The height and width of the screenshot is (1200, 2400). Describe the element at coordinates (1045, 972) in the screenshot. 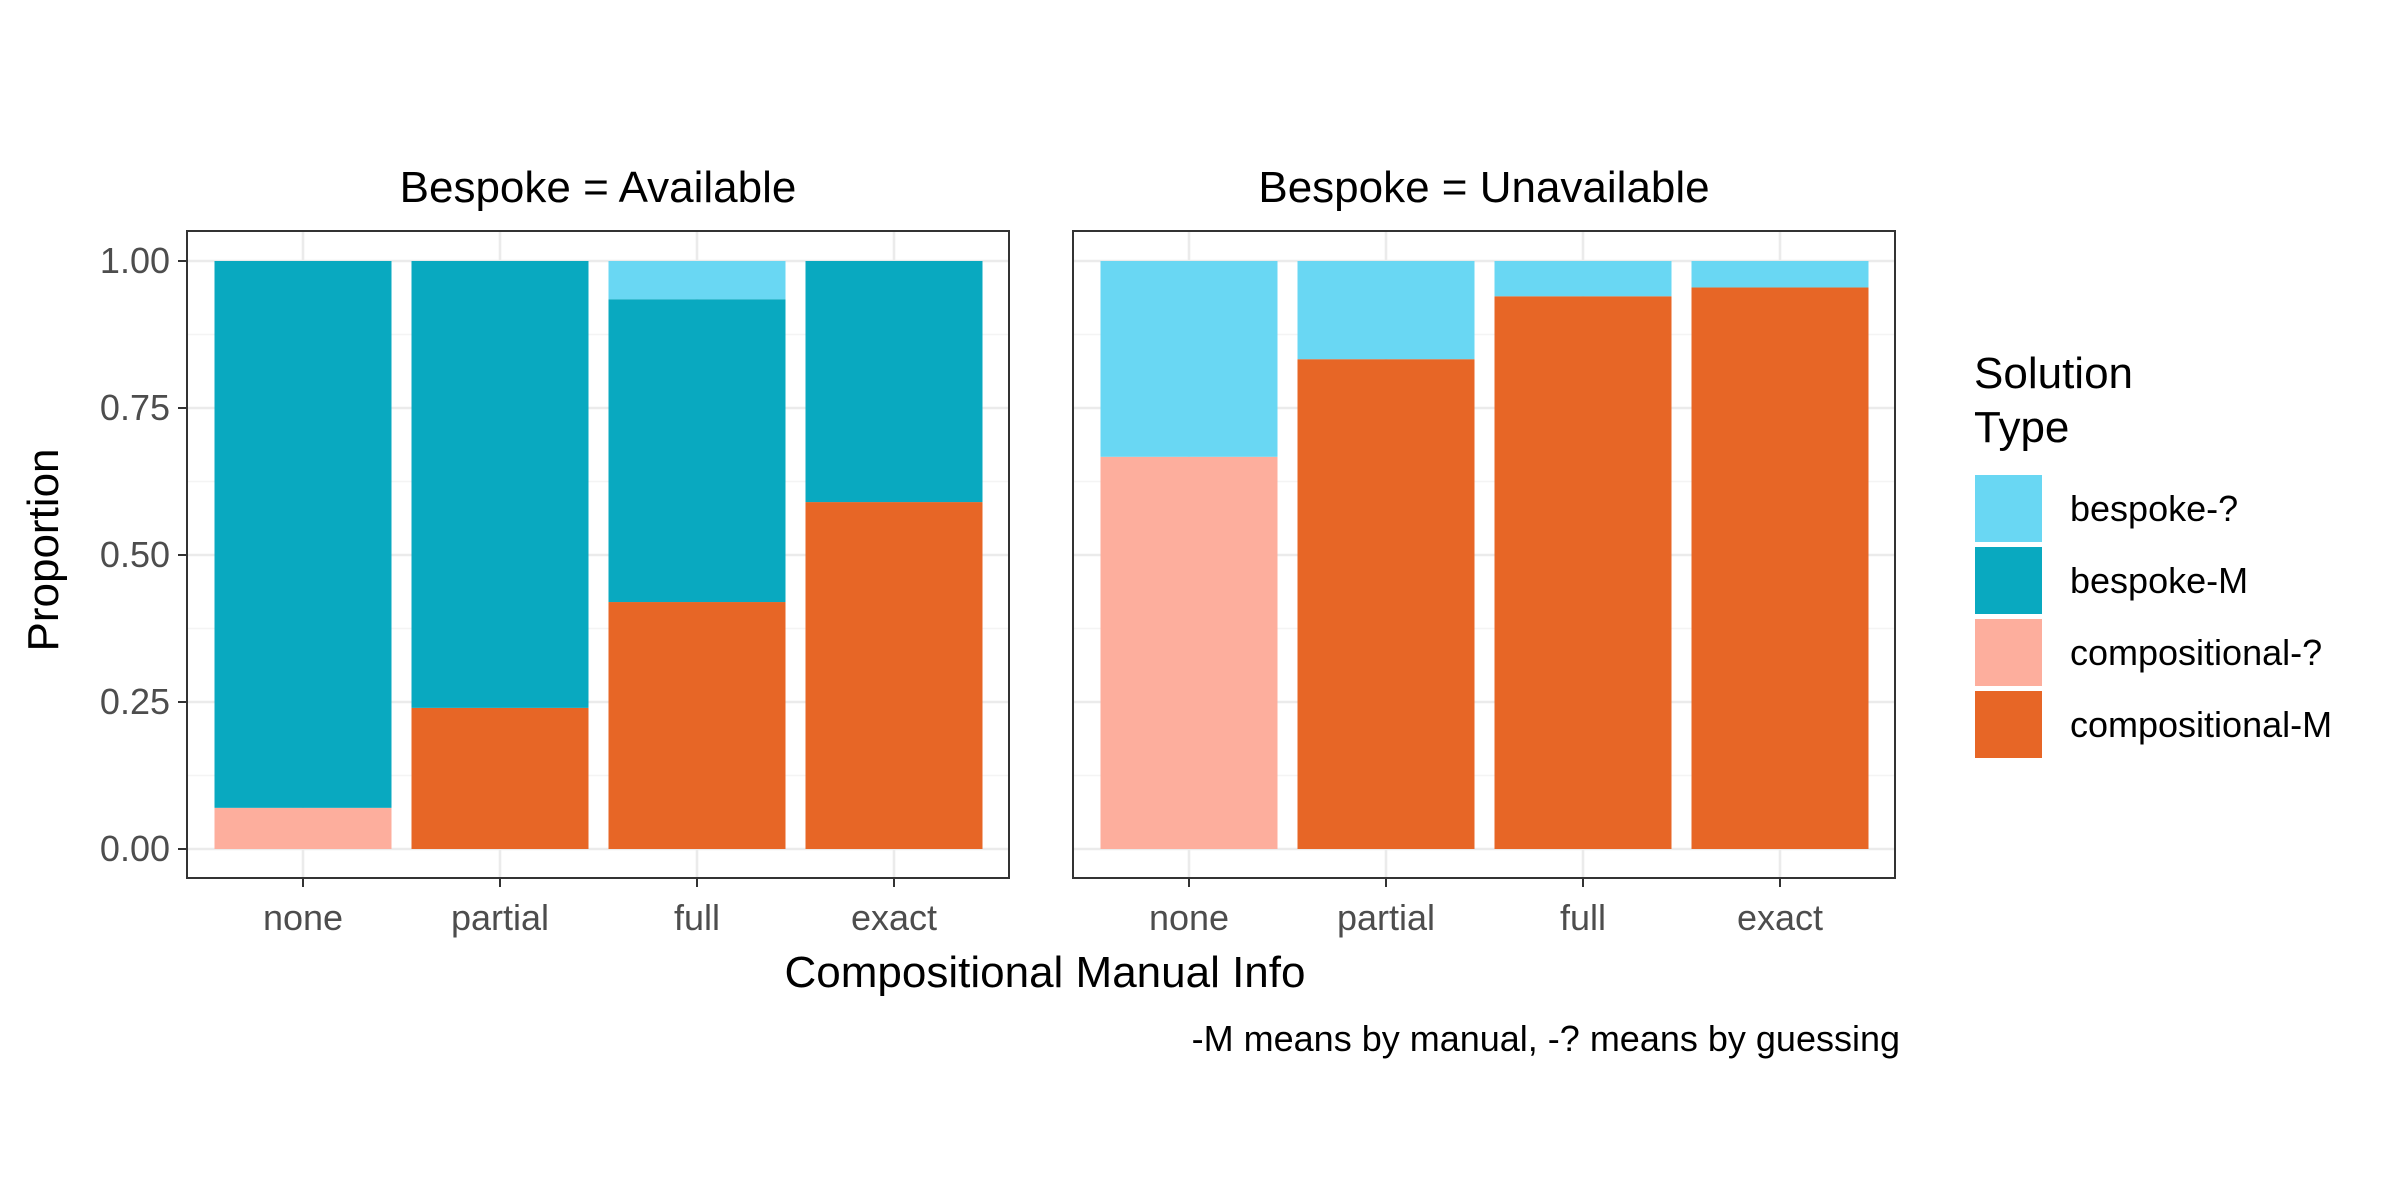

I see `x-axis-label: Compositional Manual Info` at that location.